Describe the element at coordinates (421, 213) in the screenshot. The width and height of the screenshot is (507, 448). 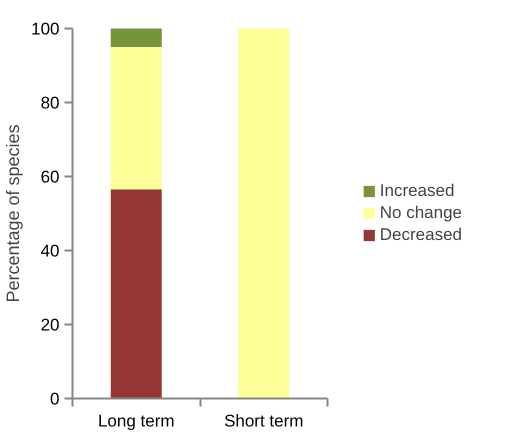
I see `legend-label: No change` at that location.